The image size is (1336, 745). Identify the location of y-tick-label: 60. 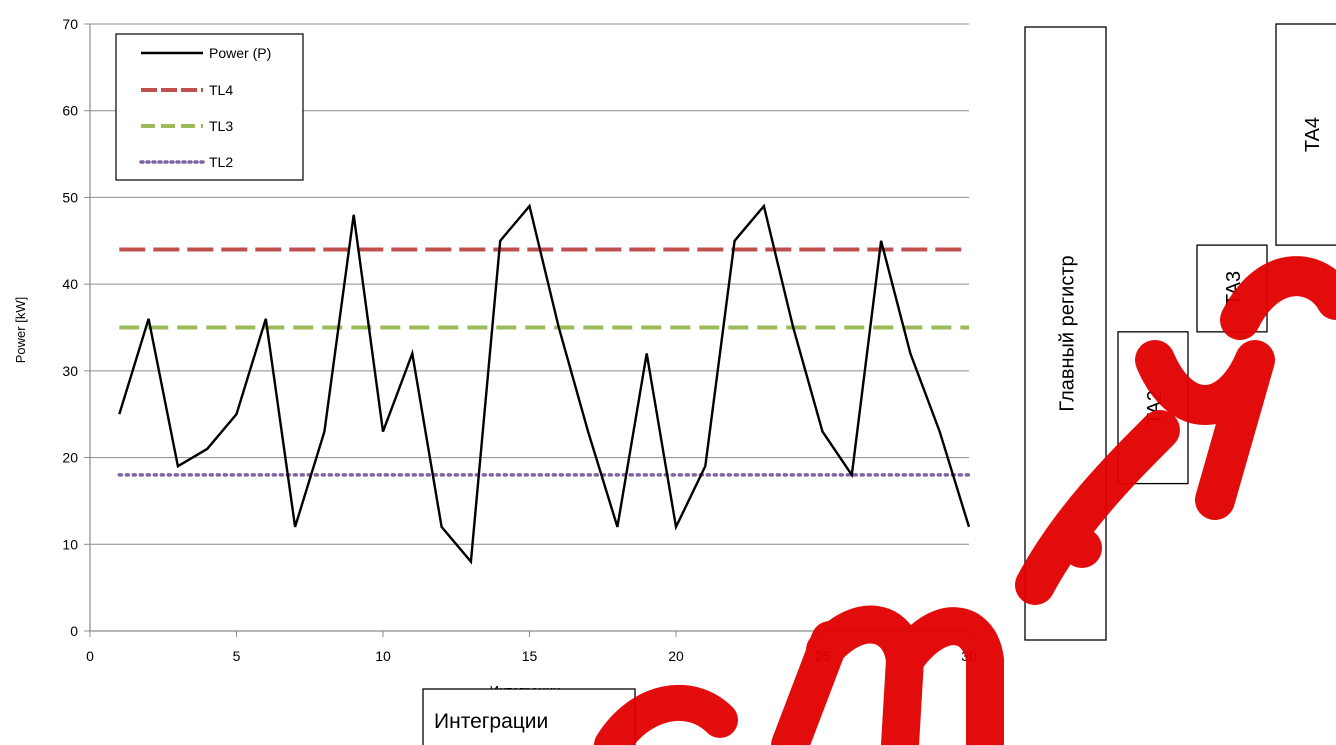
(70, 111).